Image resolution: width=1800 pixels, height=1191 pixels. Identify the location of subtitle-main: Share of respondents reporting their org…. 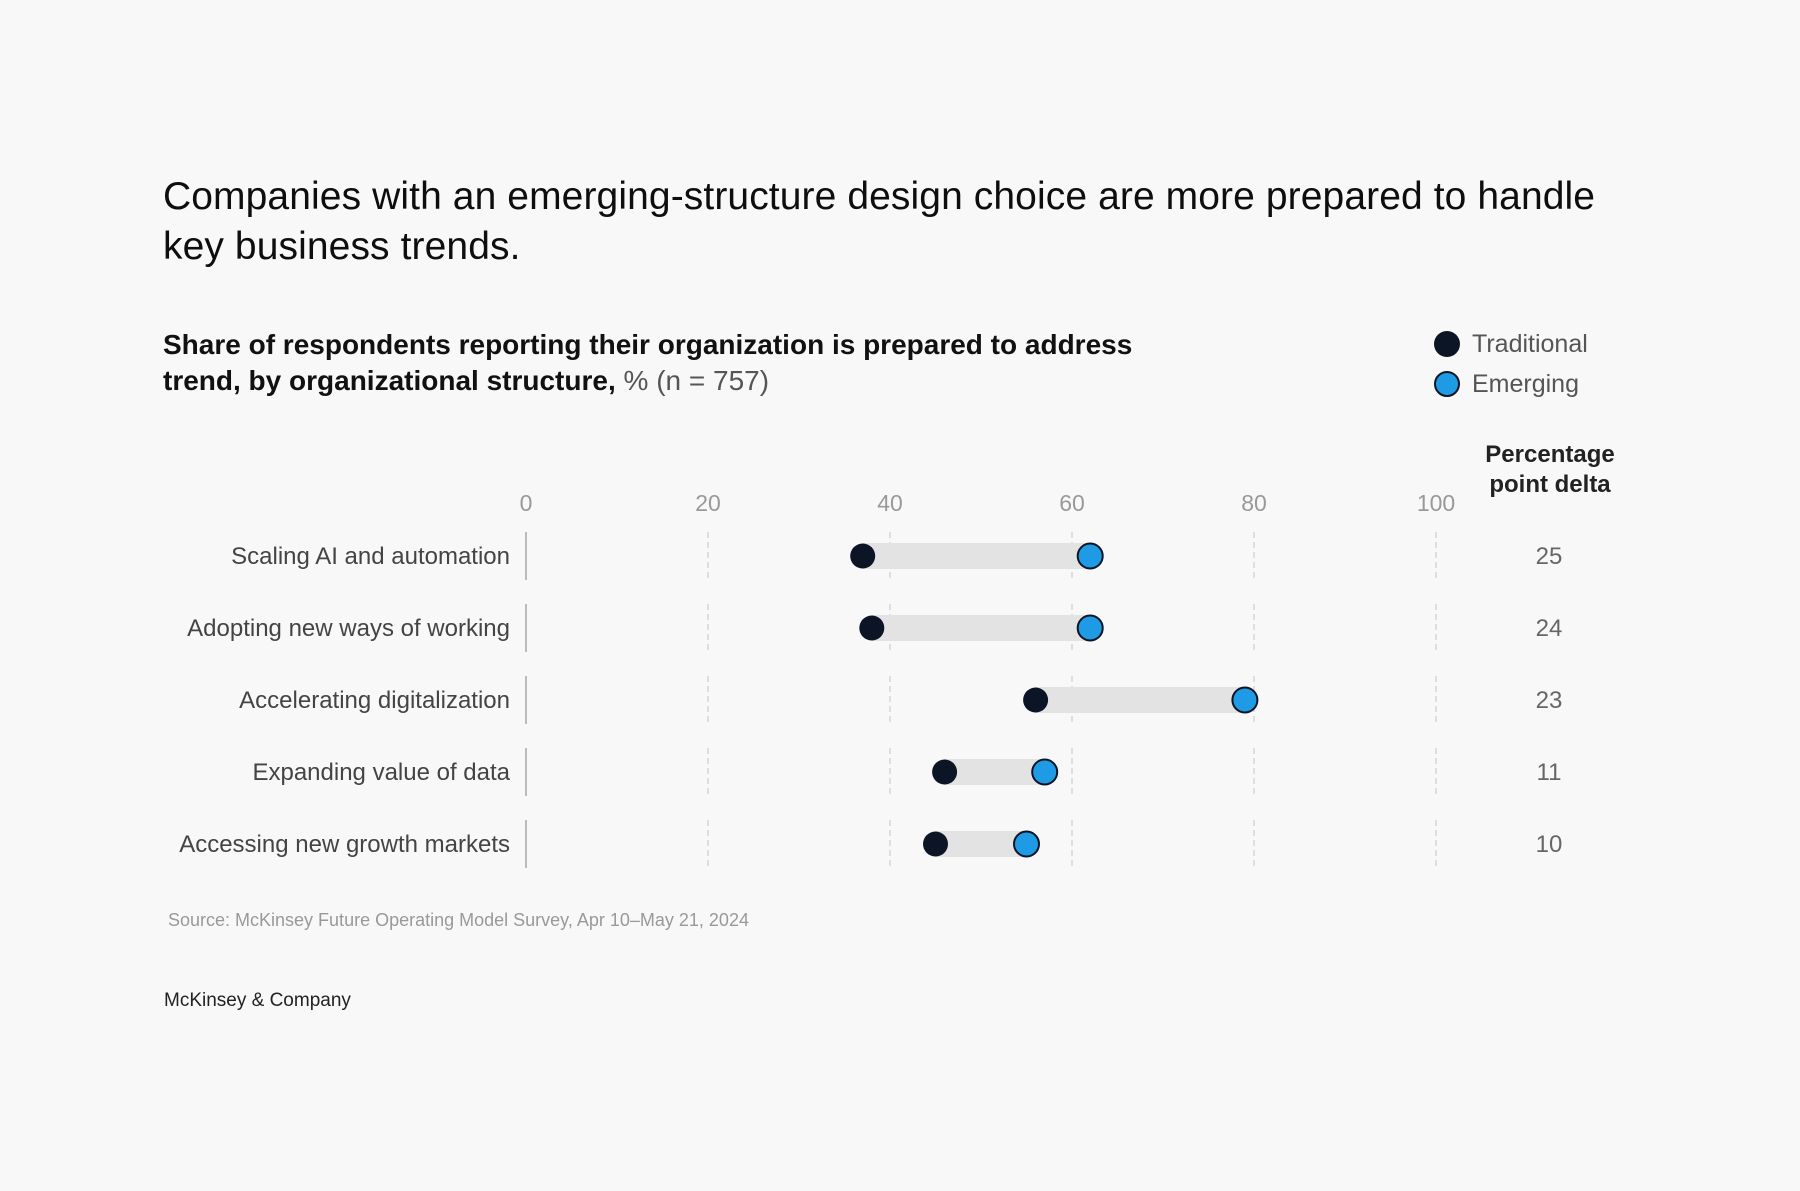
(648, 362).